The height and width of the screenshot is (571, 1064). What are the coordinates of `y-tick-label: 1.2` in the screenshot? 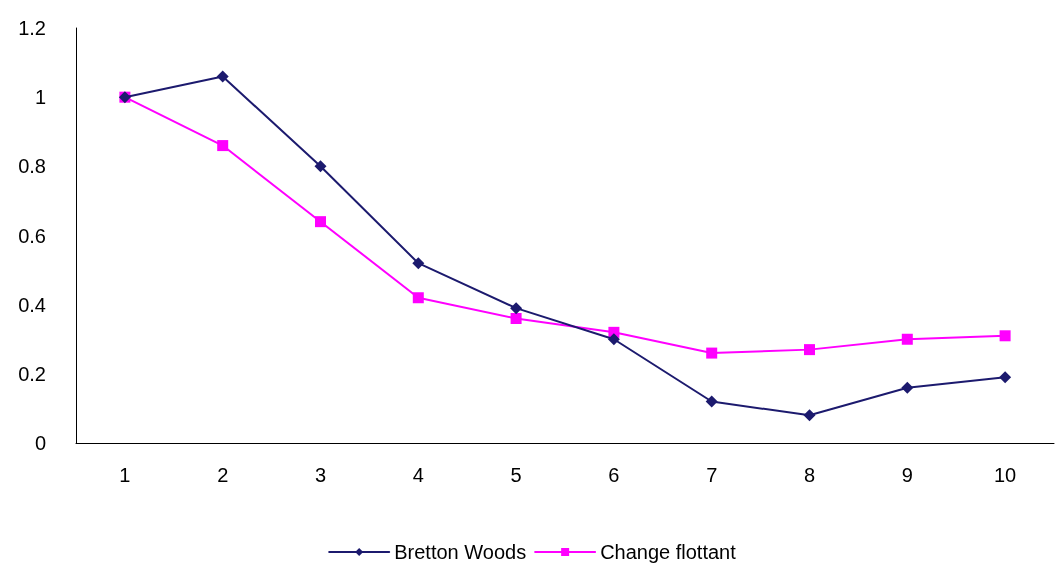 It's located at (32, 28).